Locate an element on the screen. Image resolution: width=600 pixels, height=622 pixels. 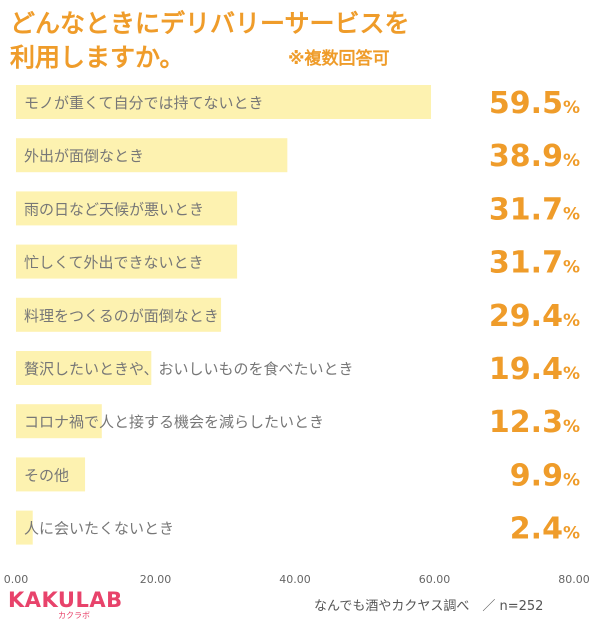
x-tick-label-0: 0.00 is located at coordinates (16, 579).